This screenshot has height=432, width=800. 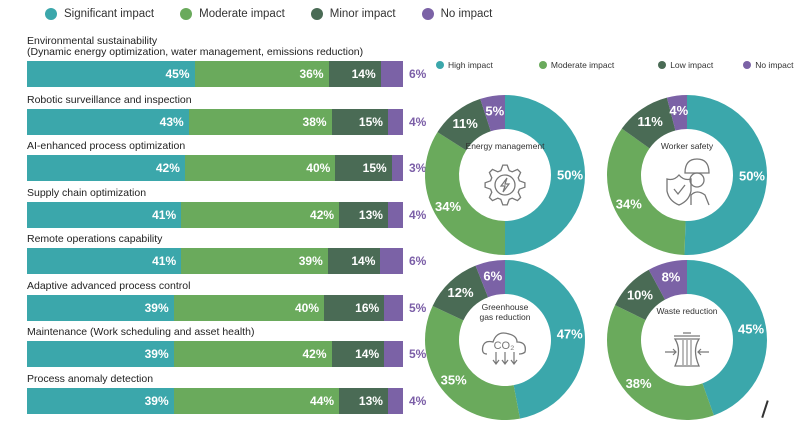 I want to click on bar-segment-significant-impact: 42%, so click(x=106, y=168).